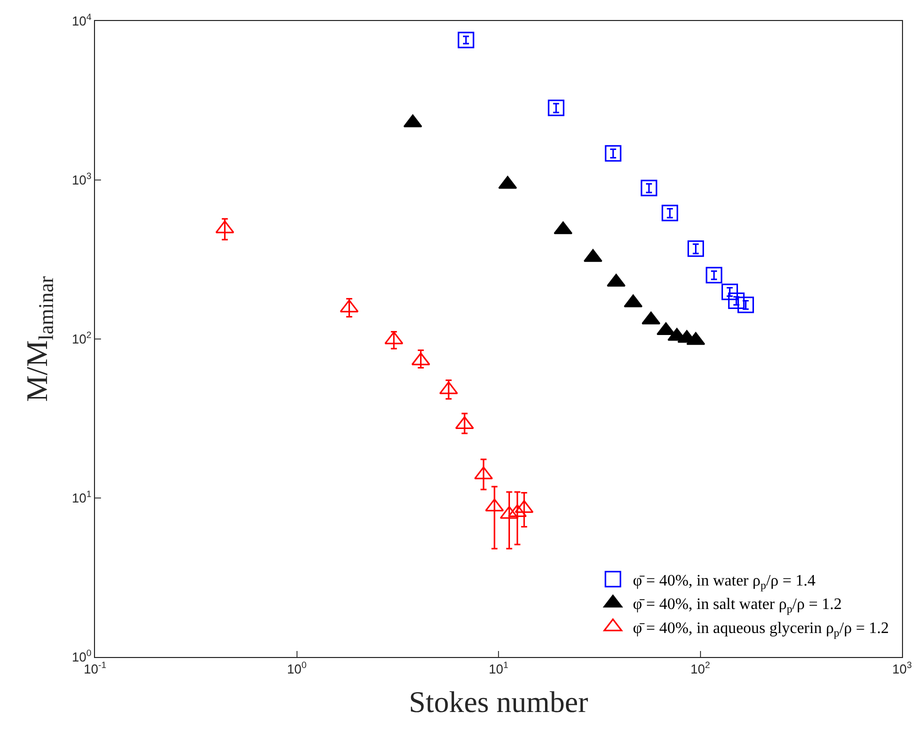 Image resolution: width=924 pixels, height=732 pixels. Describe the element at coordinates (82, 179) in the screenshot. I see `y-tick-label: 10$^{3}$` at that location.